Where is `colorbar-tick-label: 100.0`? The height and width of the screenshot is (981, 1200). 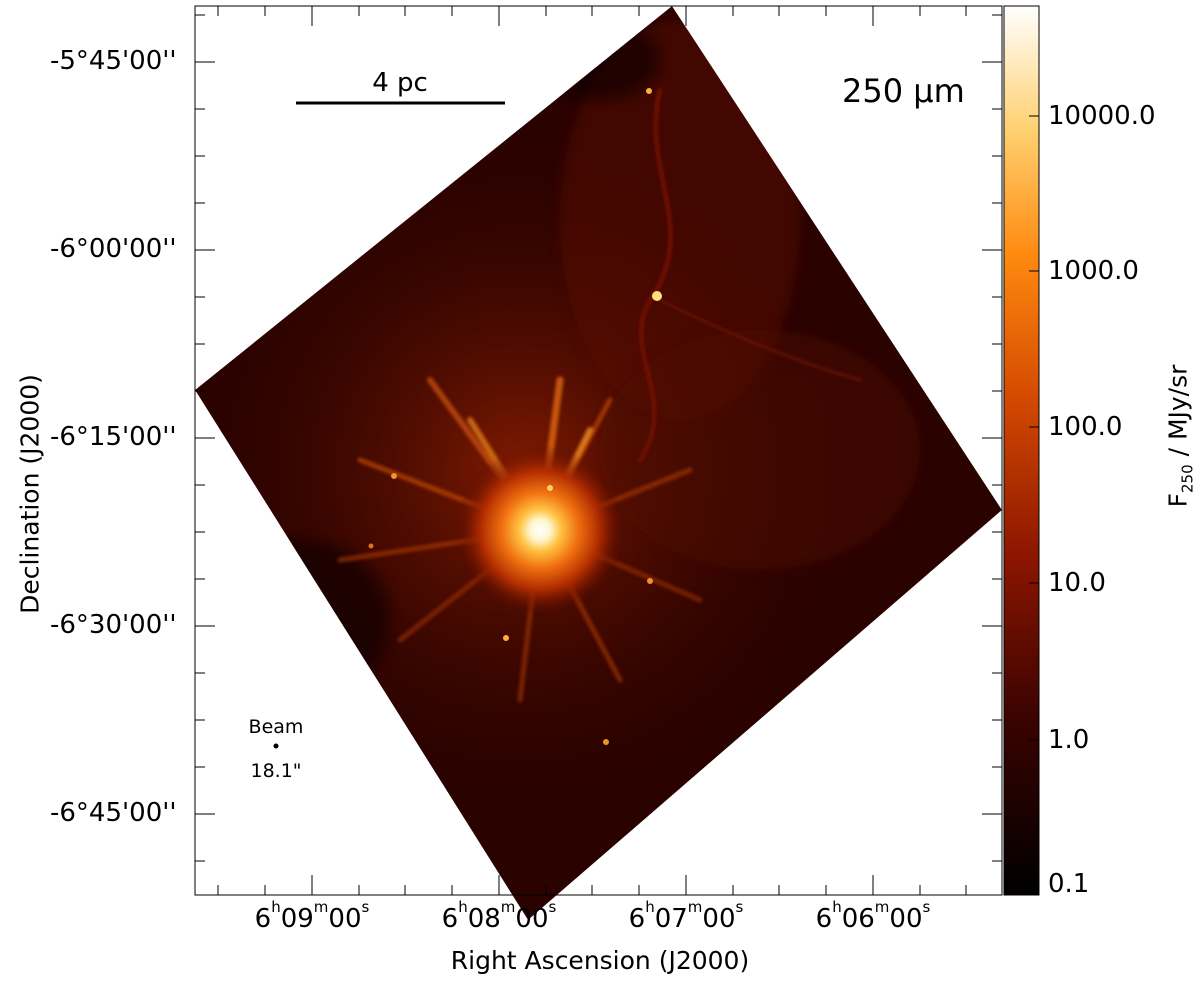 colorbar-tick-label: 100.0 is located at coordinates (1085, 427).